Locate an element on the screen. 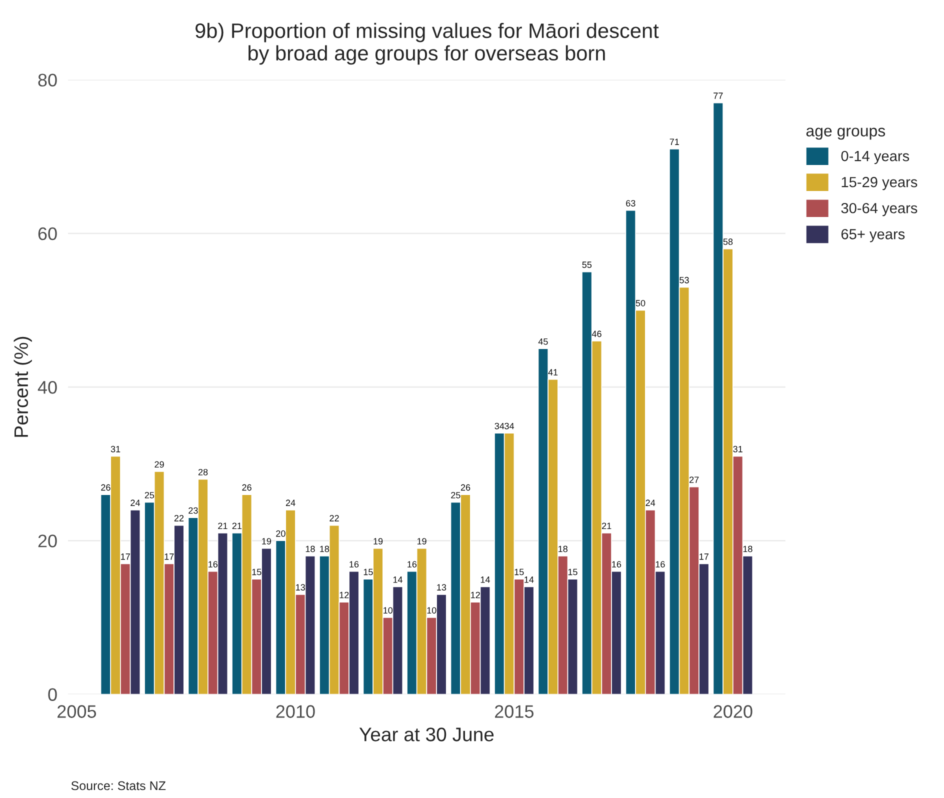 The width and height of the screenshot is (944, 798). data-label: 23 is located at coordinates (193, 510).